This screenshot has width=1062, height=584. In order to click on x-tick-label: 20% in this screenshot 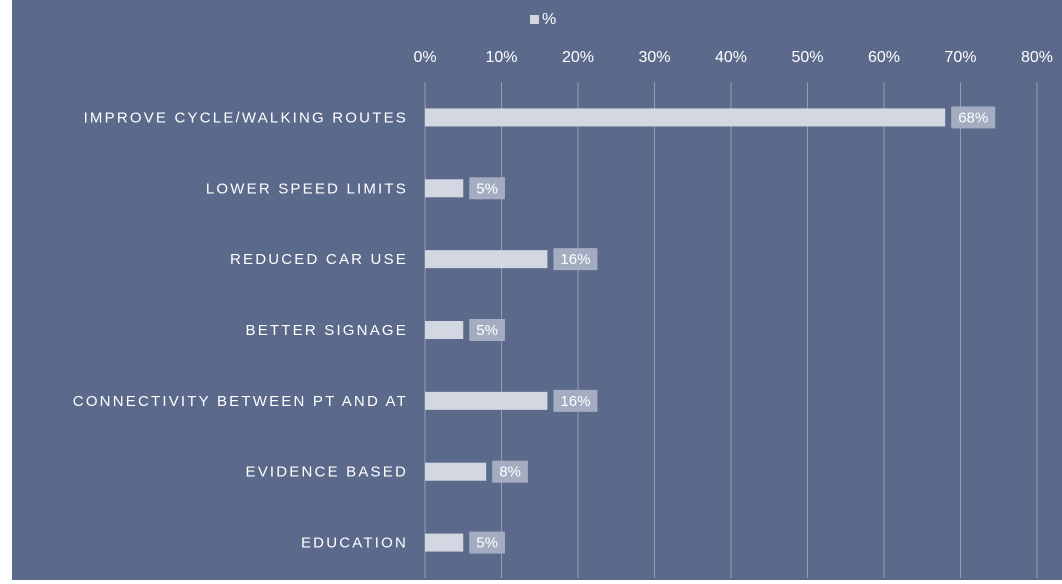, I will do `click(578, 57)`.